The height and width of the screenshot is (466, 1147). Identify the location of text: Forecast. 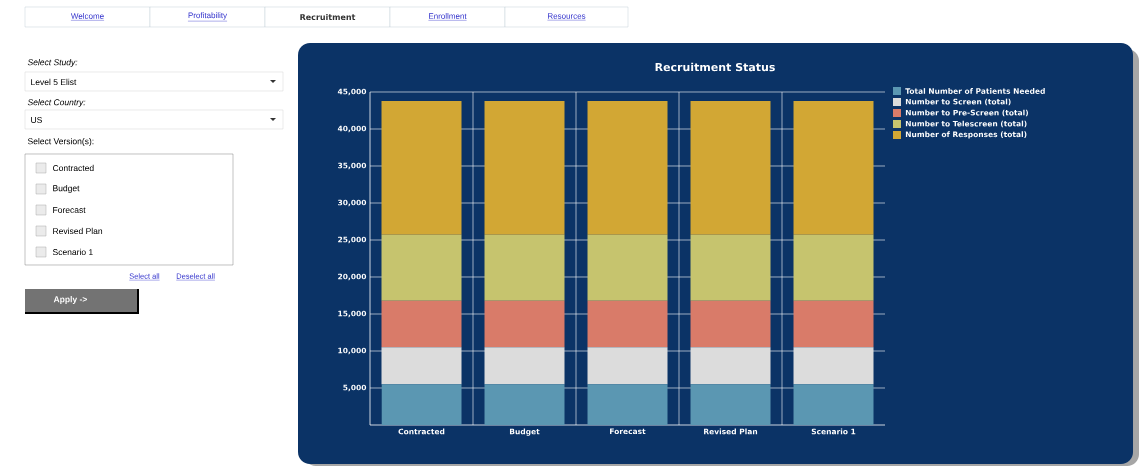
(69, 210).